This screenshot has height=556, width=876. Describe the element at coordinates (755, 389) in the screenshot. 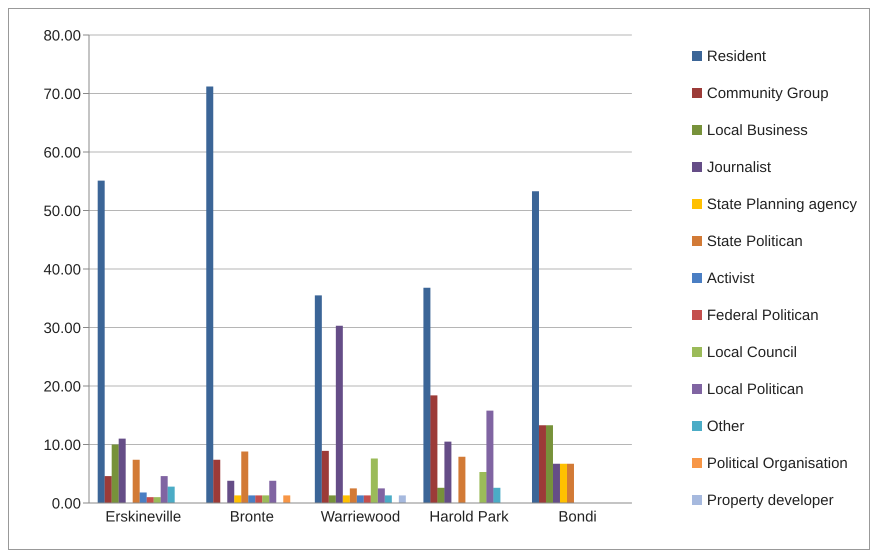

I see `legend-label: Local Politican` at that location.